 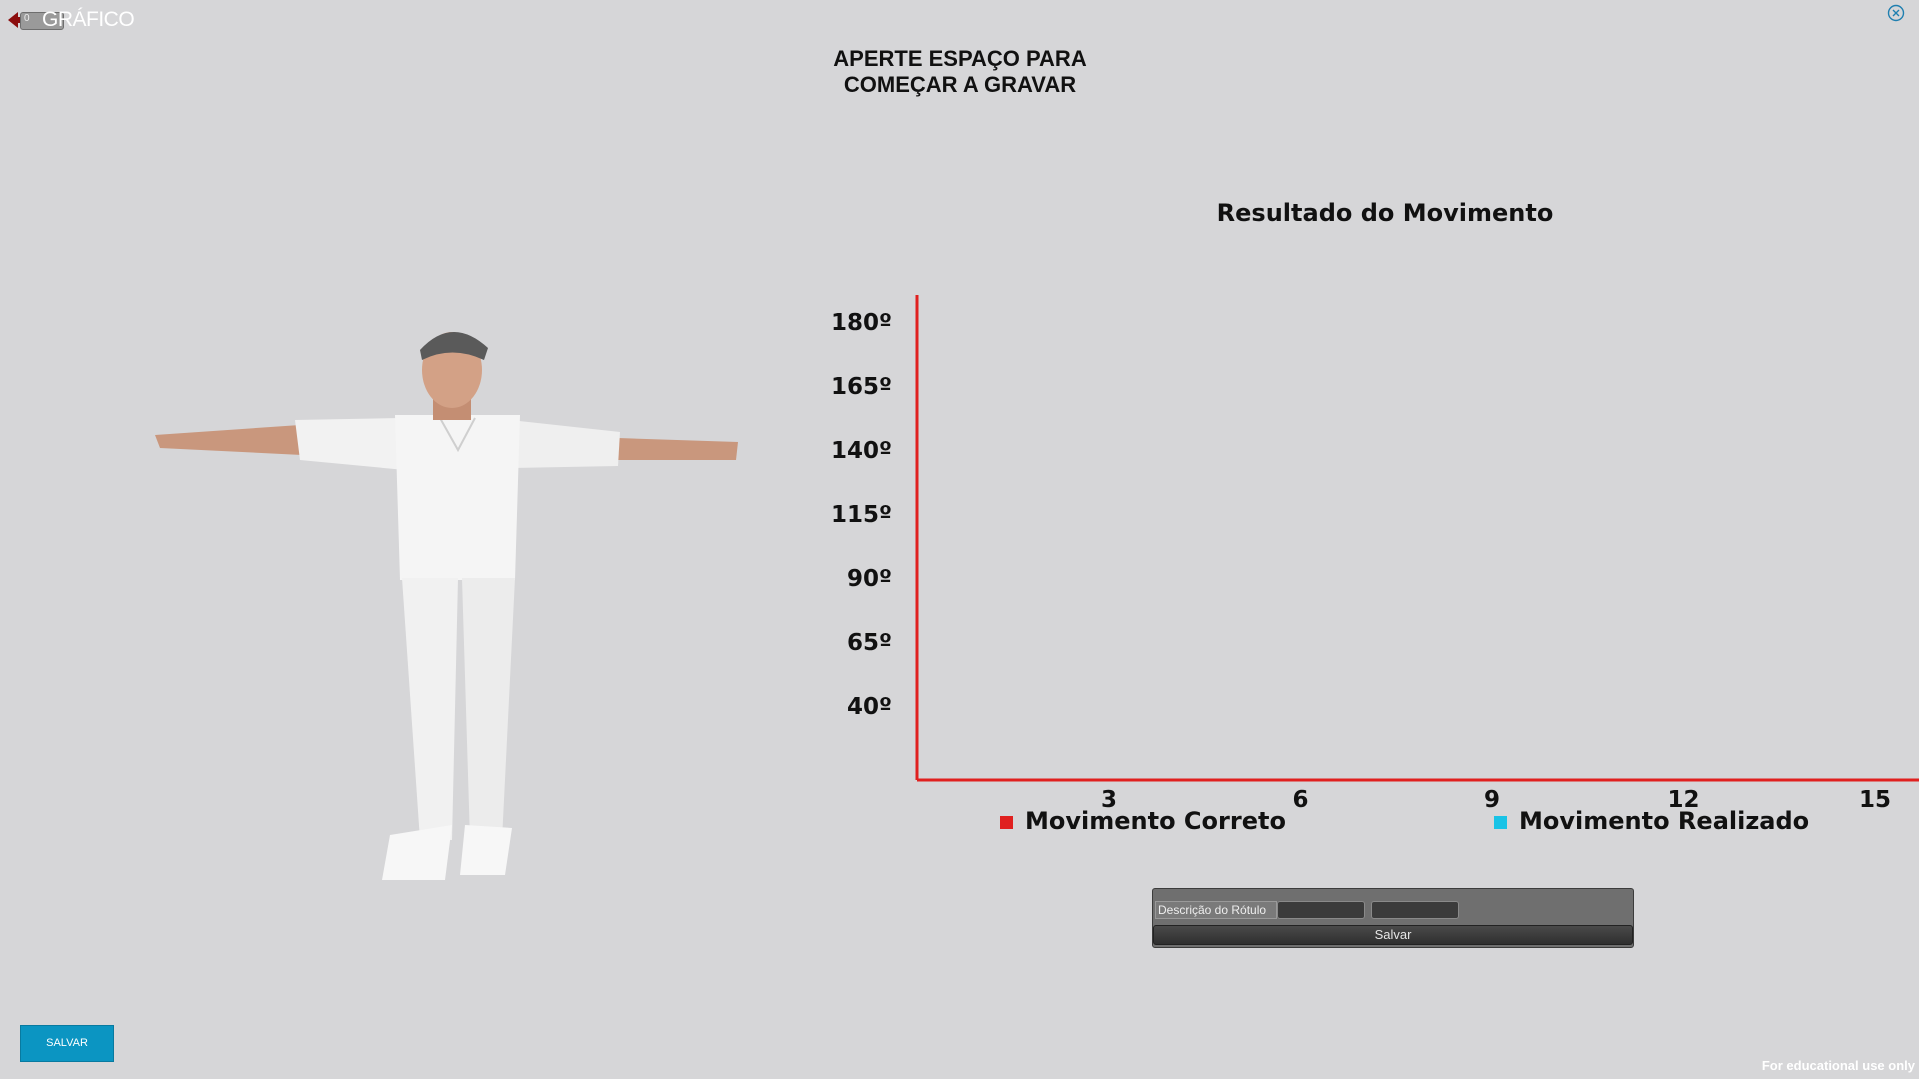 I want to click on y-axis-ticks: 180º 165º 140º 115º 90º 65º 40º, so click(x=861, y=515).